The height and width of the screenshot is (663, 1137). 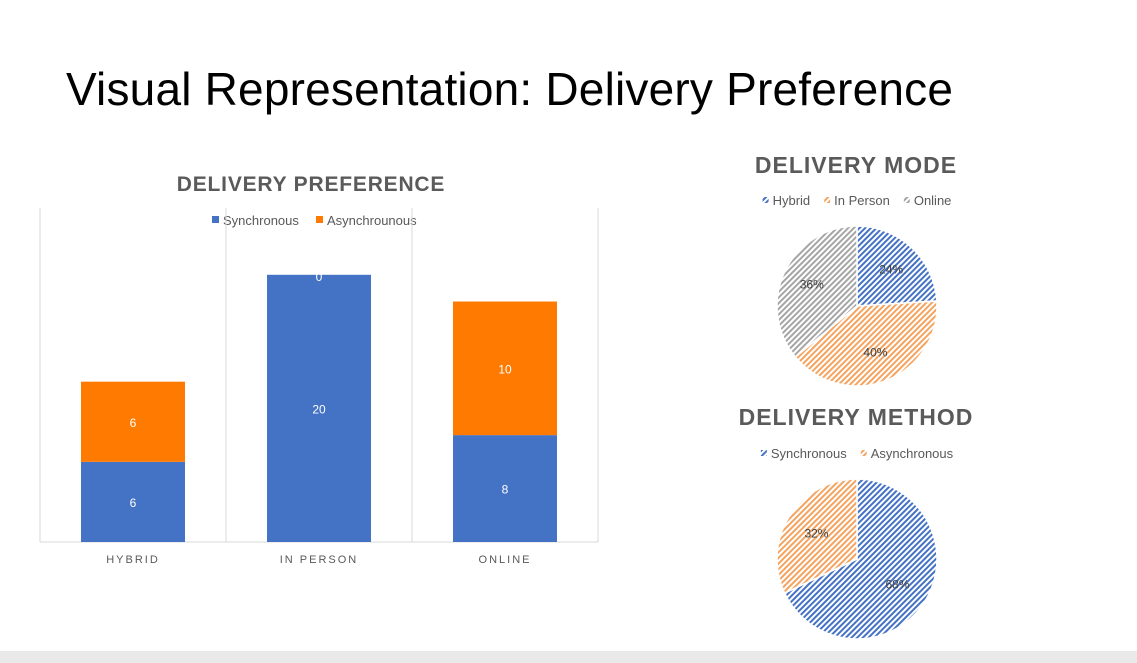 I want to click on pie-slice-asynchronous, so click(x=817, y=536).